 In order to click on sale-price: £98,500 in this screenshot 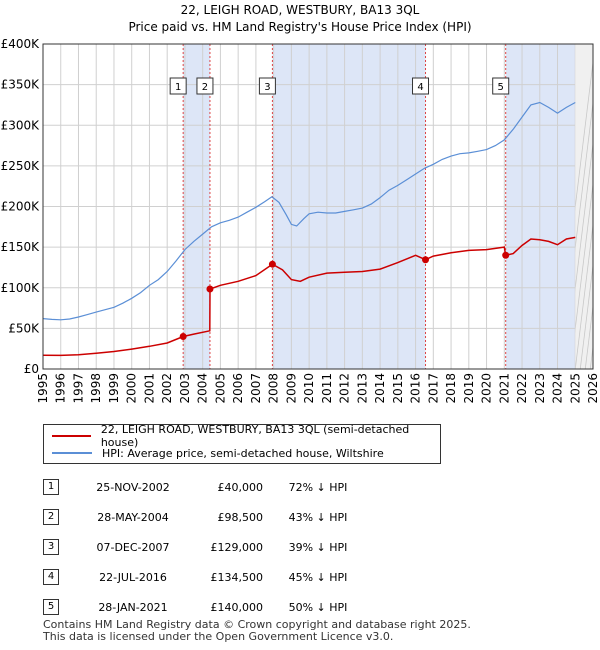, I will do `click(240, 517)`.